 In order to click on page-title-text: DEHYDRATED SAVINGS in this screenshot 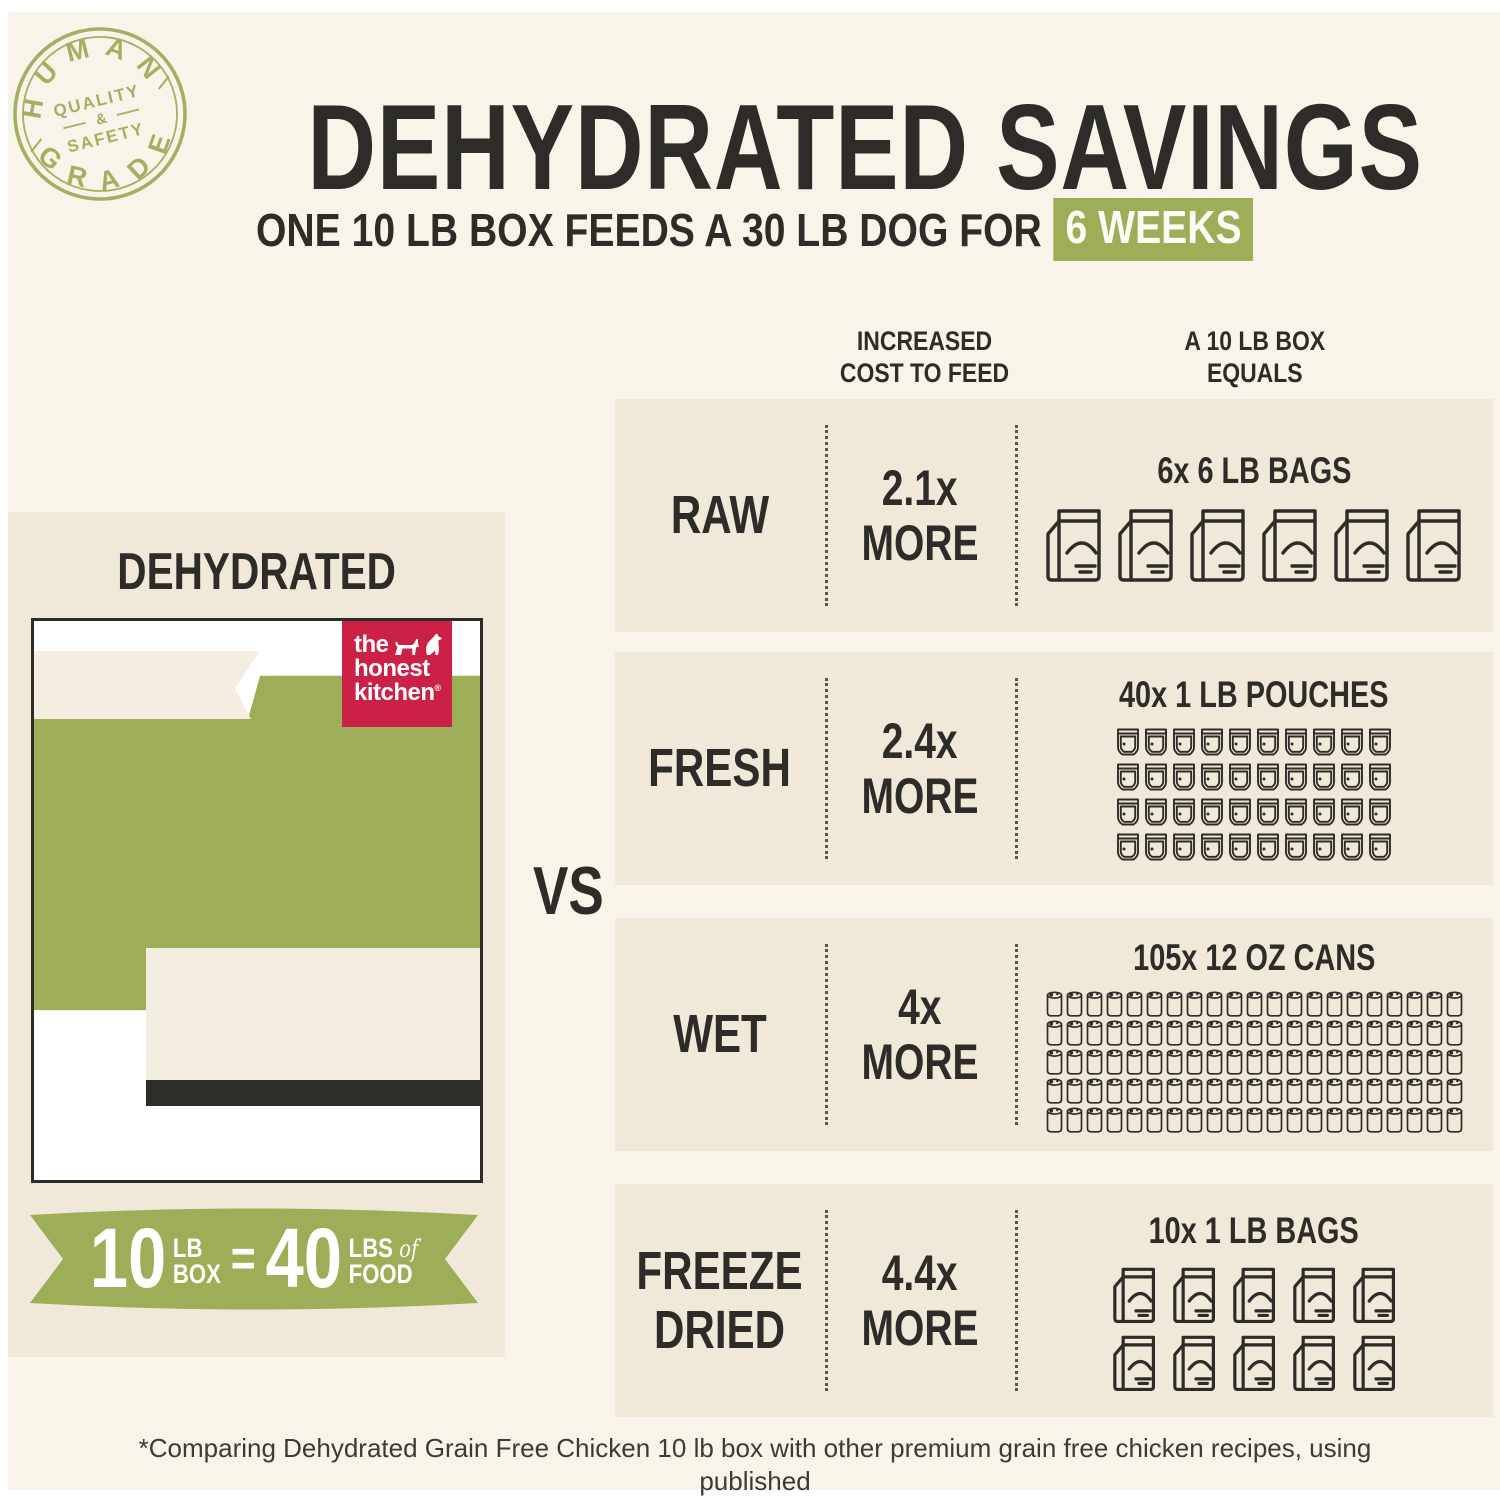, I will do `click(865, 147)`.